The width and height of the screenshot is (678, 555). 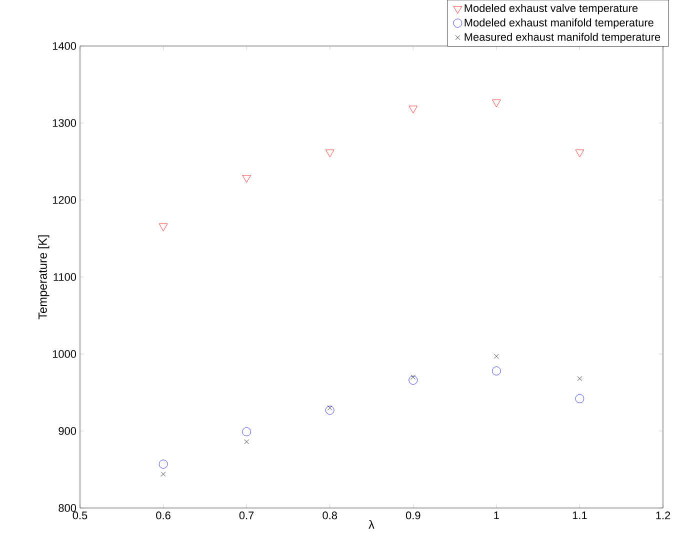 What do you see at coordinates (163, 516) in the screenshot?
I see `x-tick-label: 0.6` at bounding box center [163, 516].